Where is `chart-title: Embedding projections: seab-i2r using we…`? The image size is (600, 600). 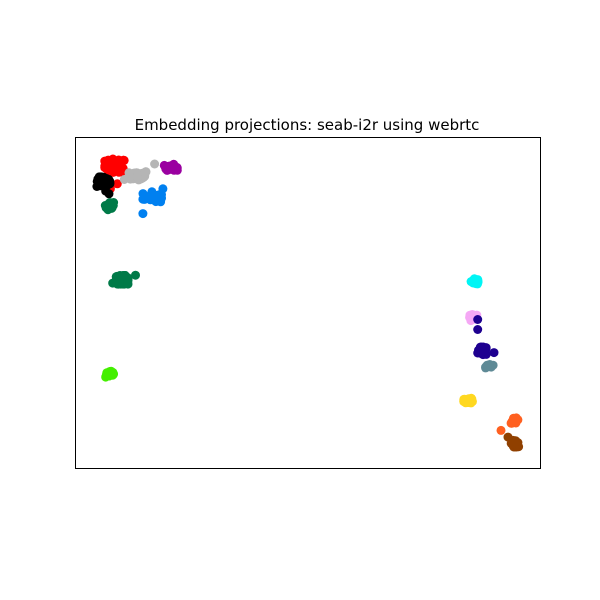 chart-title: Embedding projections: seab-i2r using we… is located at coordinates (307, 125).